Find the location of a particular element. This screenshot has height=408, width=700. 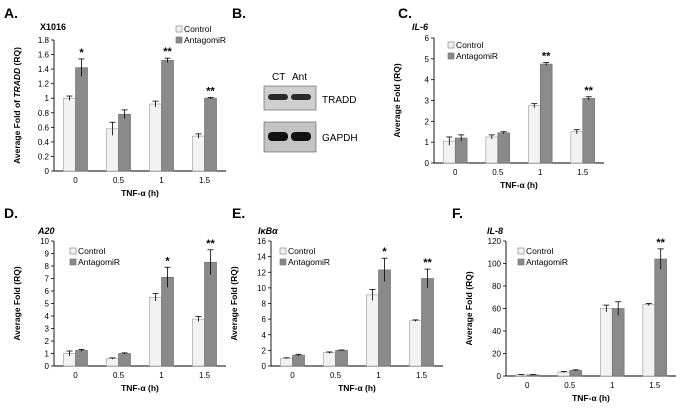

blot-band-gapdh-ct is located at coordinates (278, 136).